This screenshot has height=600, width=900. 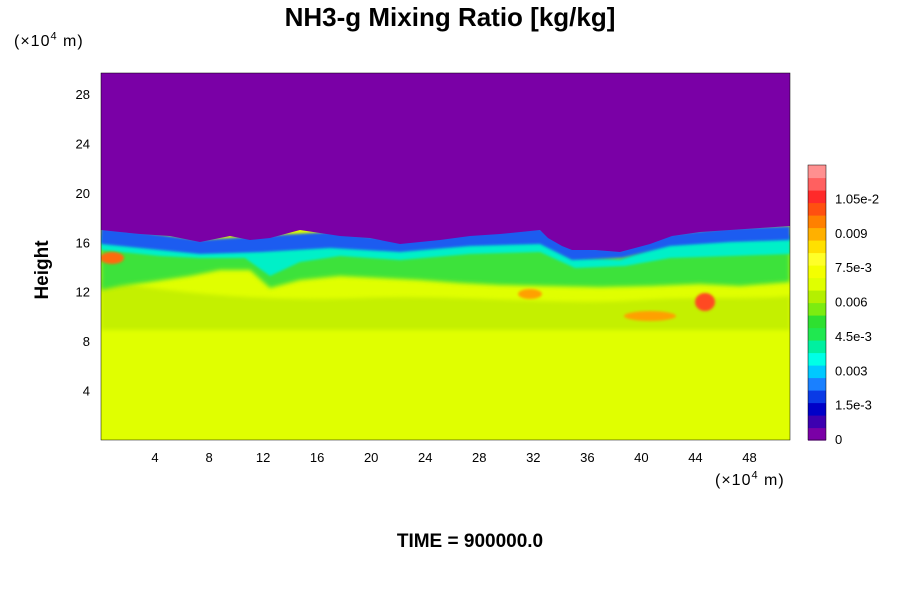 What do you see at coordinates (479, 457) in the screenshot?
I see `x-tick-label: 28` at bounding box center [479, 457].